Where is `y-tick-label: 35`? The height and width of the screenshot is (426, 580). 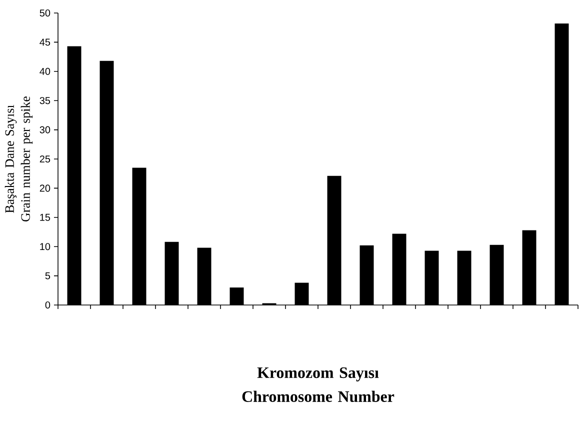 y-tick-label: 35 is located at coordinates (45, 100).